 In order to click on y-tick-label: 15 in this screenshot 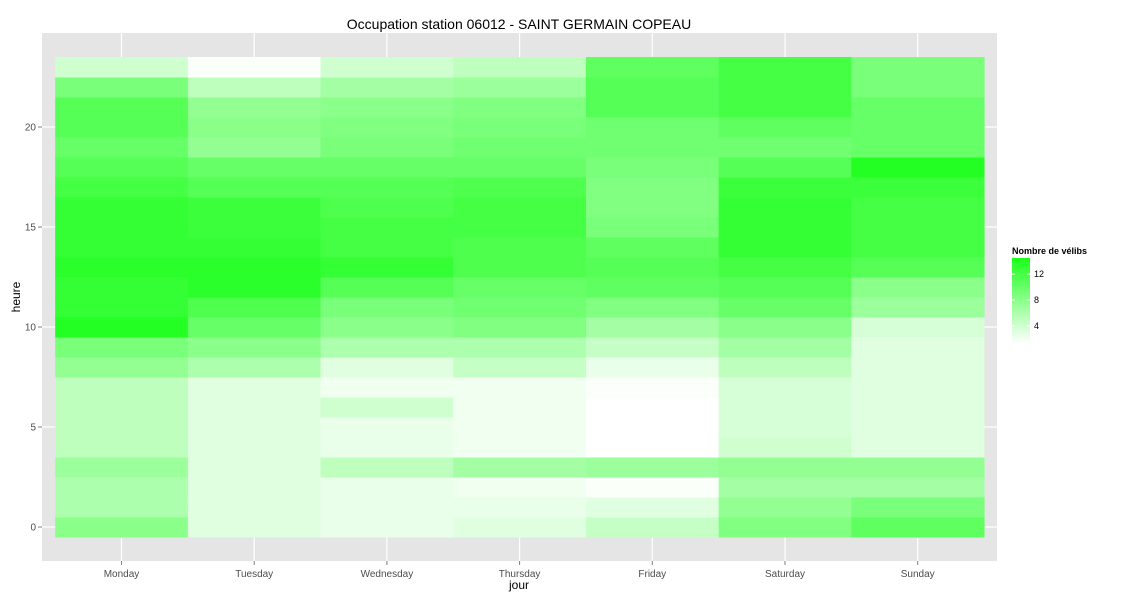, I will do `click(31, 228)`.